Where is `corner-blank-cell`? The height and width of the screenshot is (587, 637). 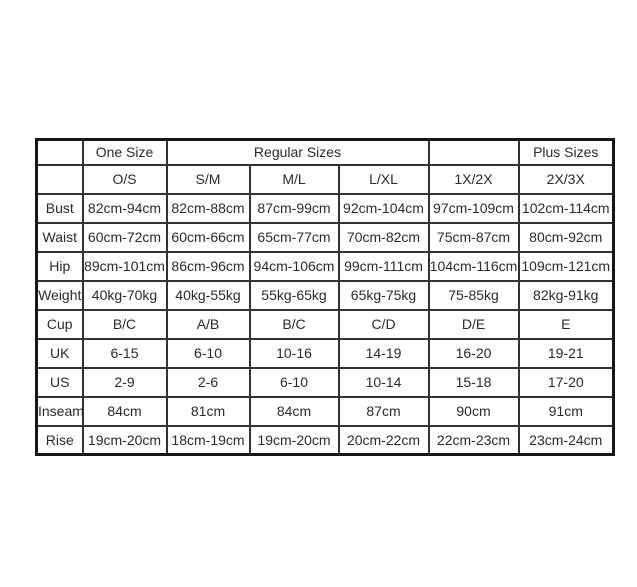 corner-blank-cell is located at coordinates (59, 152).